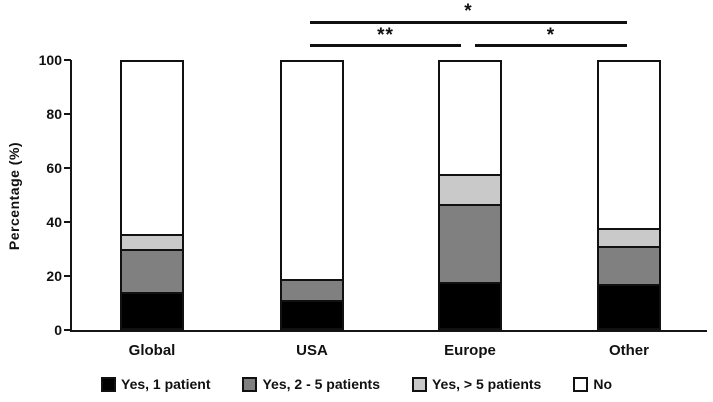 The width and height of the screenshot is (713, 402). Describe the element at coordinates (321, 384) in the screenshot. I see `legend-label: Yes, 2 - 5 patients` at that location.